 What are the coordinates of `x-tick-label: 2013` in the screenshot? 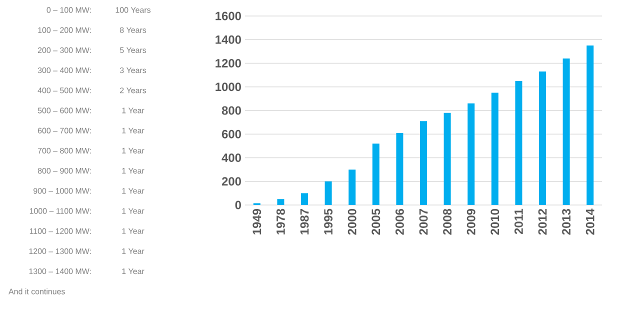 It's located at (566, 221).